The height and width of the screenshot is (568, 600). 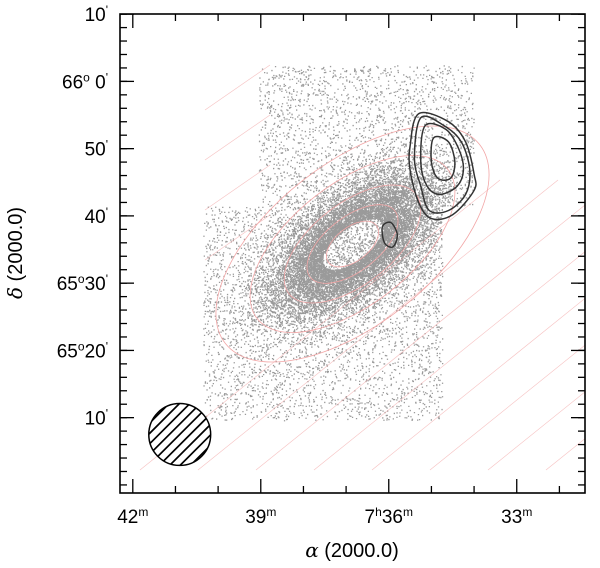 What do you see at coordinates (127, 517) in the screenshot?
I see `x-tick-label-part: 42` at bounding box center [127, 517].